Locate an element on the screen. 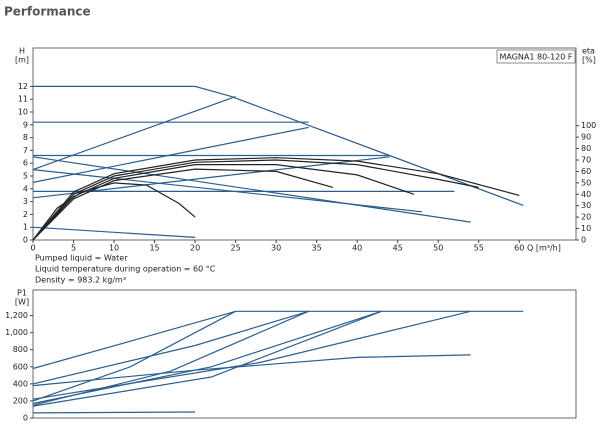  y2-tick-label: 30 is located at coordinates (586, 205).